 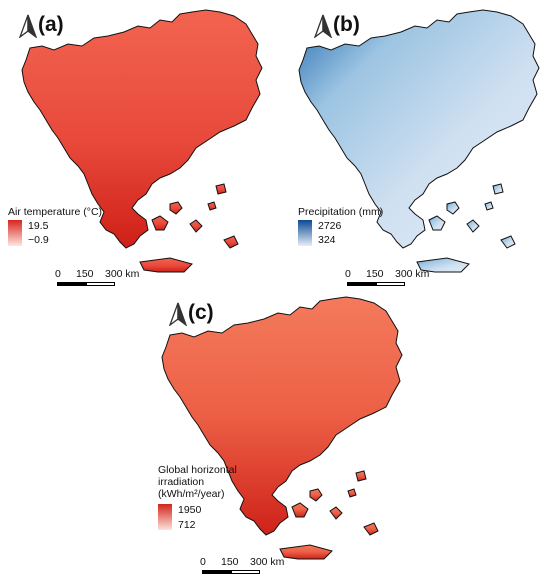 I want to click on legend-air-temperature: Air temperature (°C) 19.5 −0.9, so click(x=73, y=231).